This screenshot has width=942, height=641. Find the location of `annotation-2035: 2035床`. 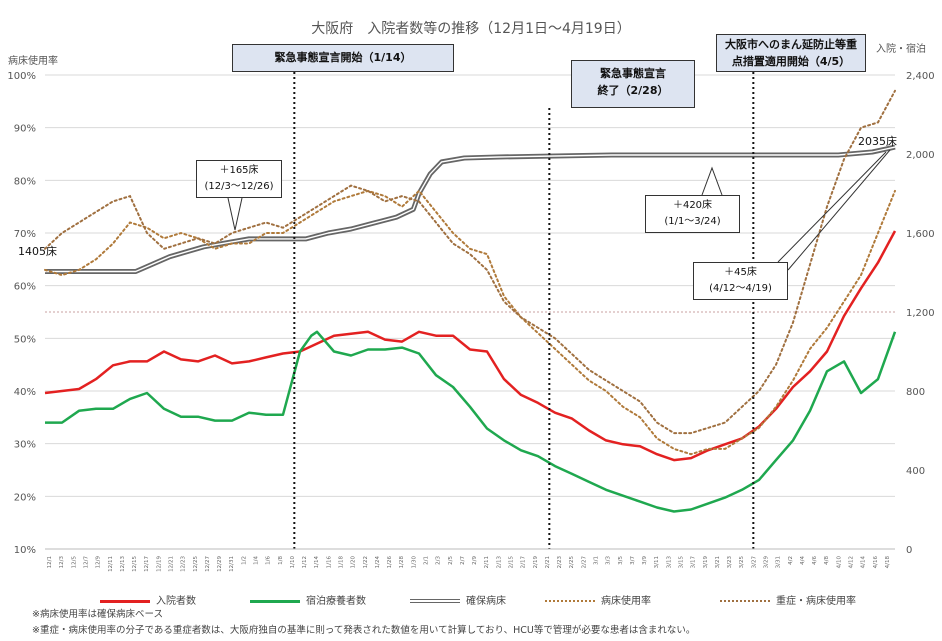

annotation-2035: 2035床 is located at coordinates (877, 141).